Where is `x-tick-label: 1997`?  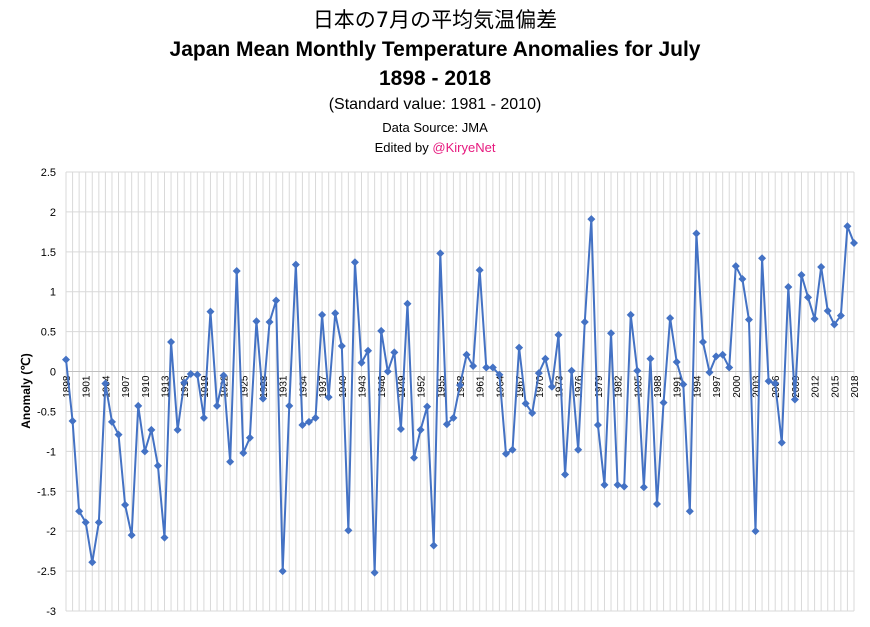
x-tick-label: 1997 is located at coordinates (717, 386).